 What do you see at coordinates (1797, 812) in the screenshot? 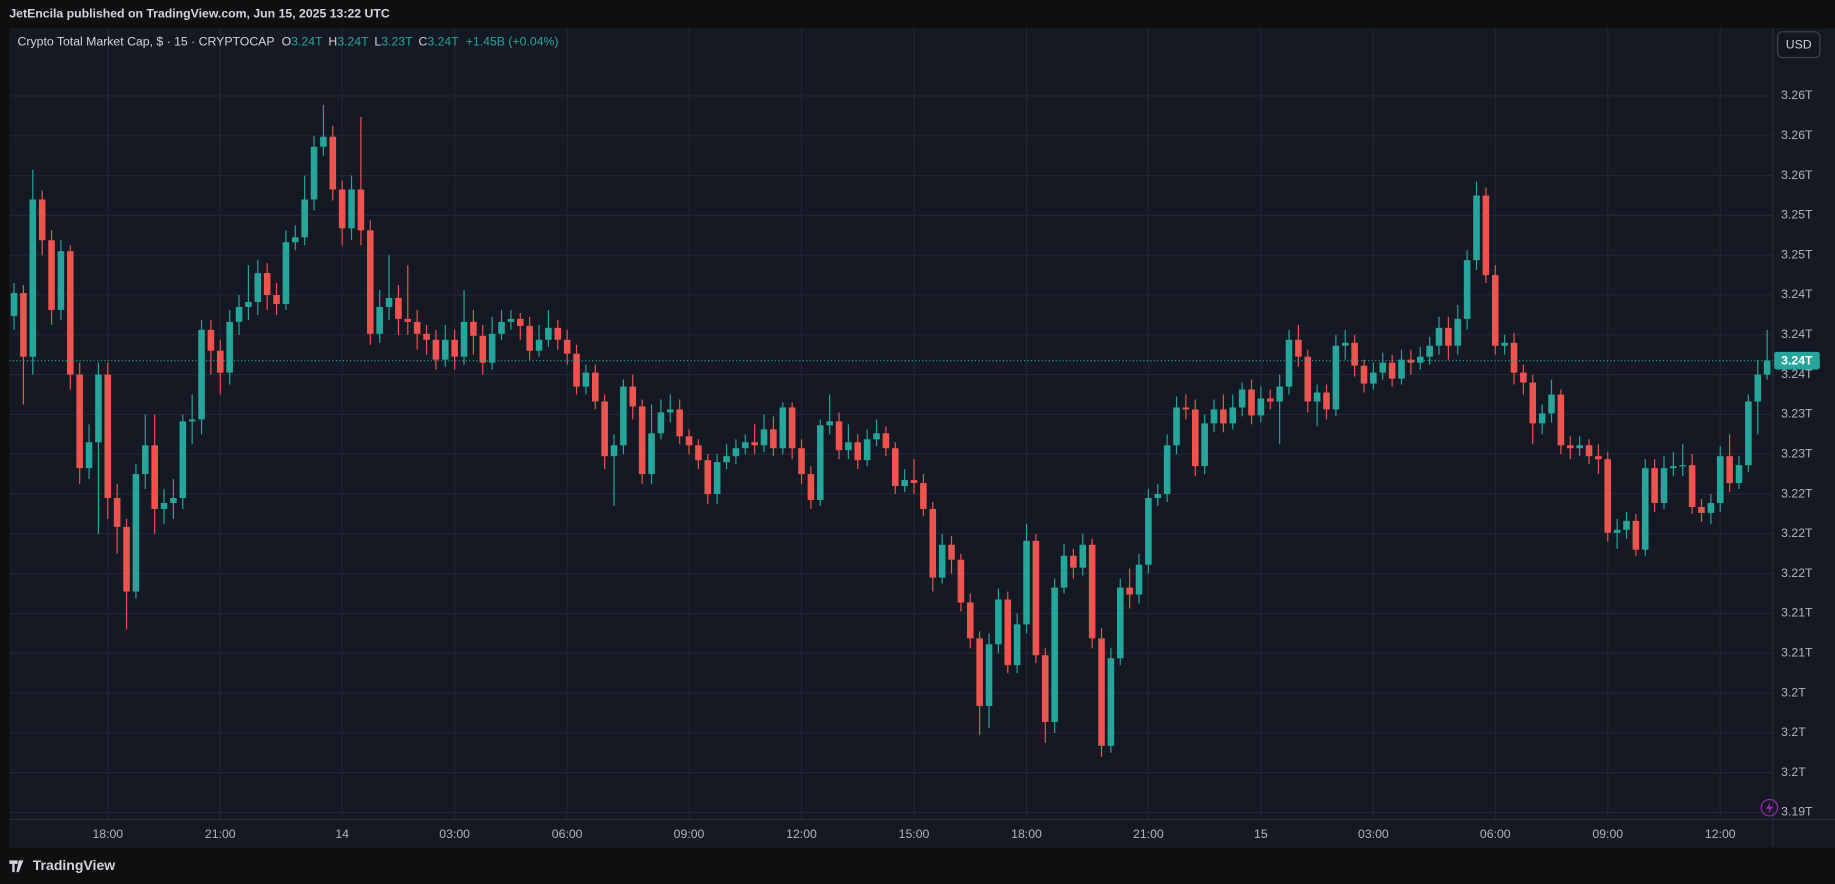
I see `y-tick-label: 3.19T` at bounding box center [1797, 812].